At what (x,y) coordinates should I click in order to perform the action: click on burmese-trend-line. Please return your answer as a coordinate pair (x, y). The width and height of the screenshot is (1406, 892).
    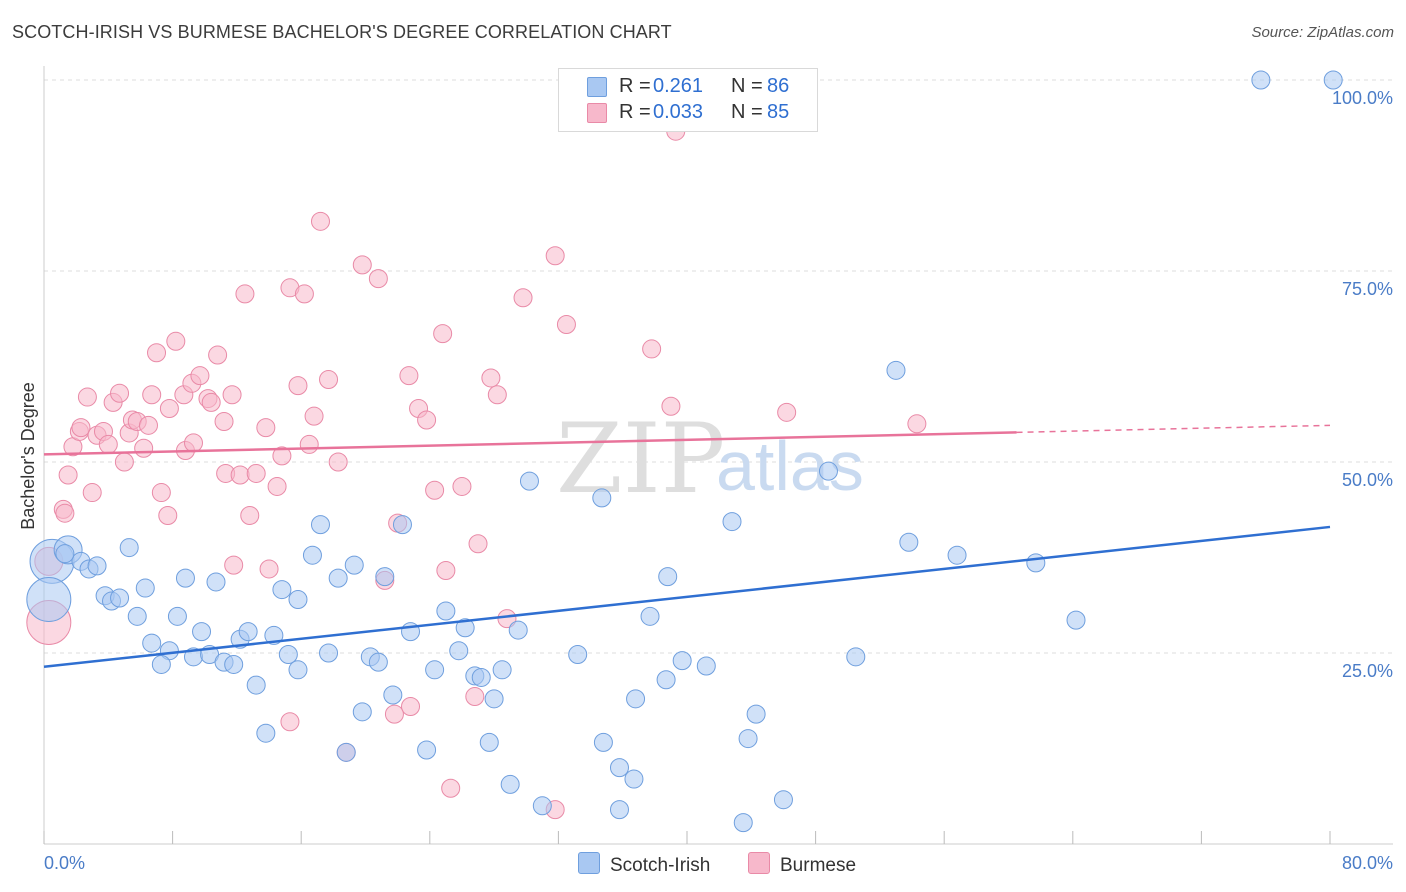
    Looking at the image, I should click on (530, 443).